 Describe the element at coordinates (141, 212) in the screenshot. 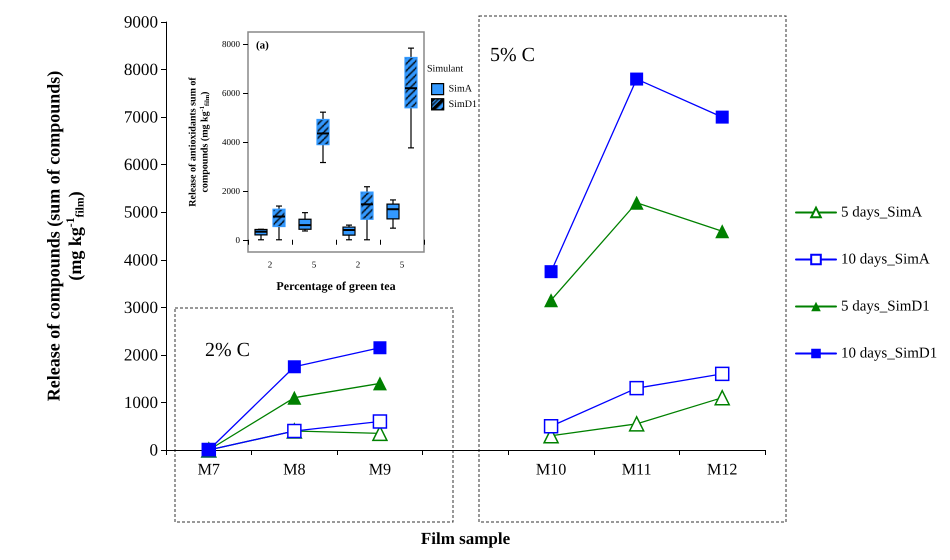

I see `y-tick-label: 5000` at that location.